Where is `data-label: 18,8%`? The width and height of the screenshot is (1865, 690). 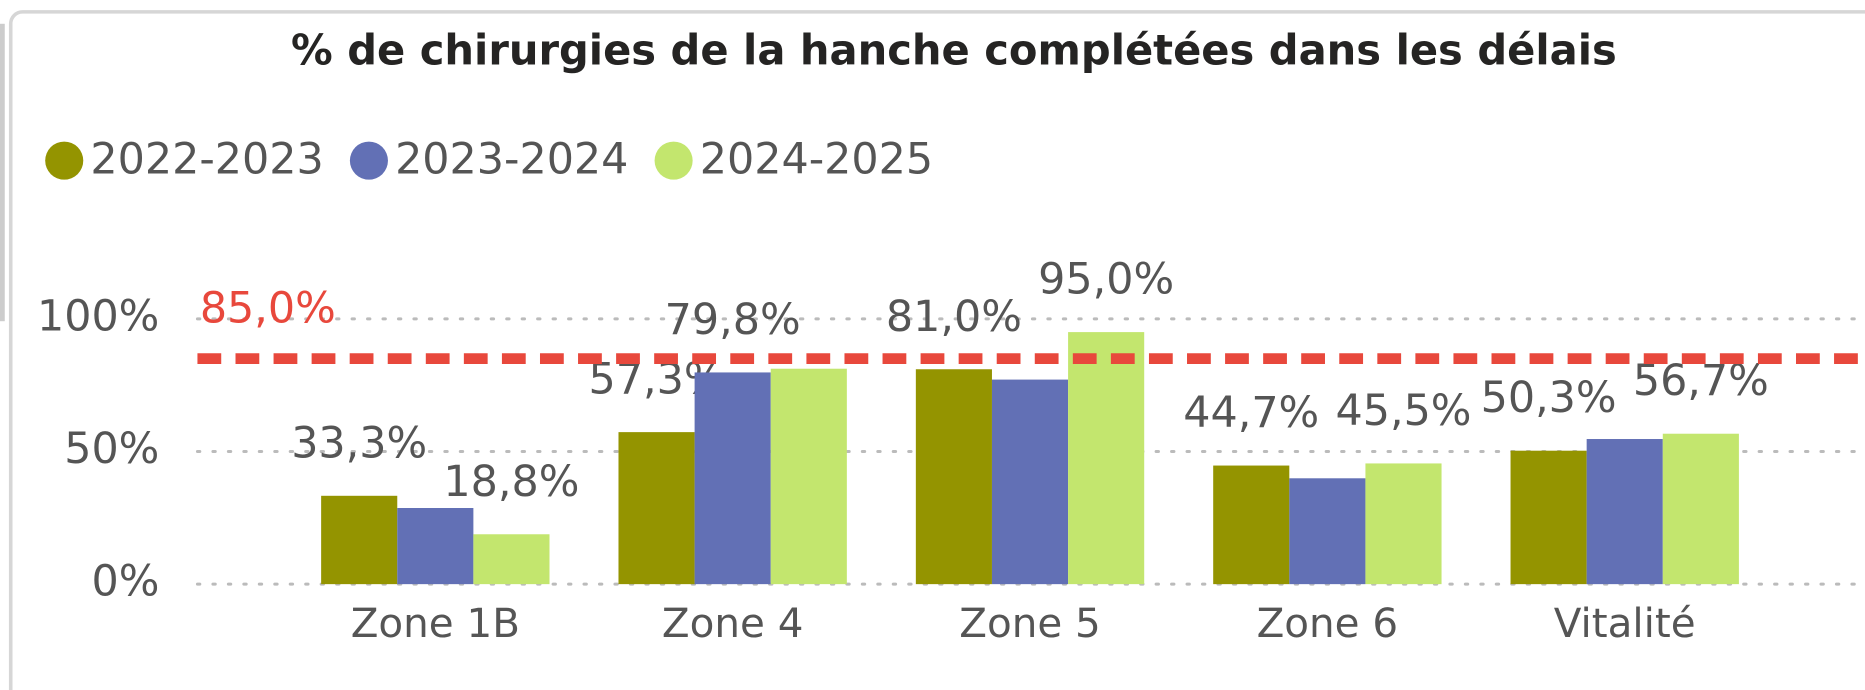 data-label: 18,8% is located at coordinates (511, 482).